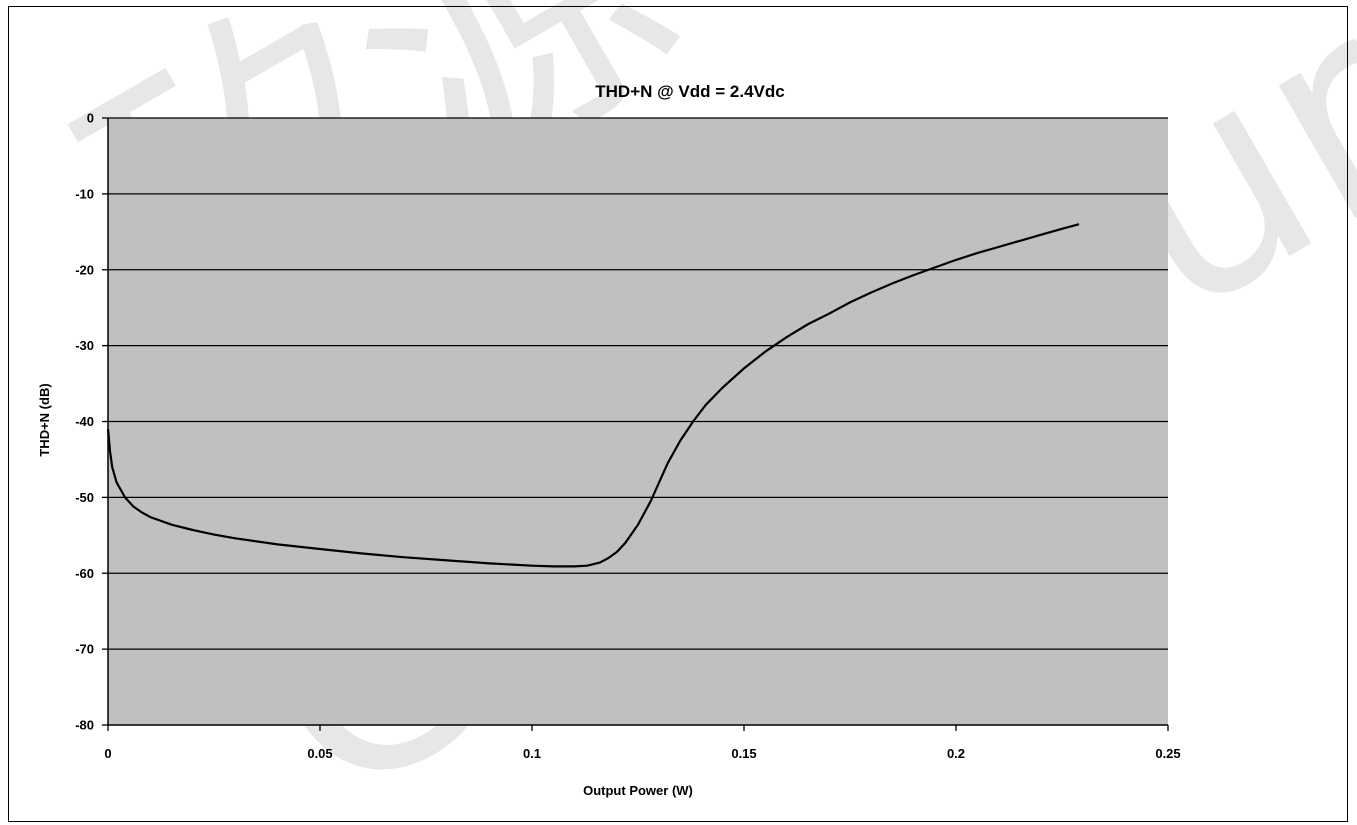  I want to click on x-tick-label: 0.25, so click(1167, 753).